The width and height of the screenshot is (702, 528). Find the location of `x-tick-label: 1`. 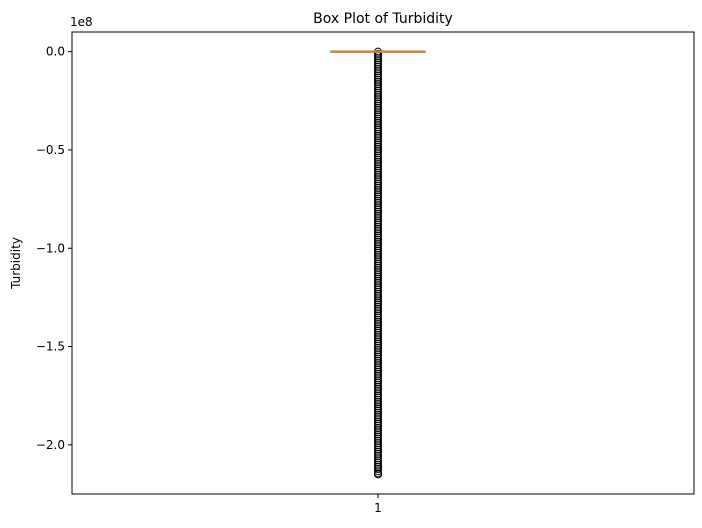

x-tick-label: 1 is located at coordinates (378, 508).